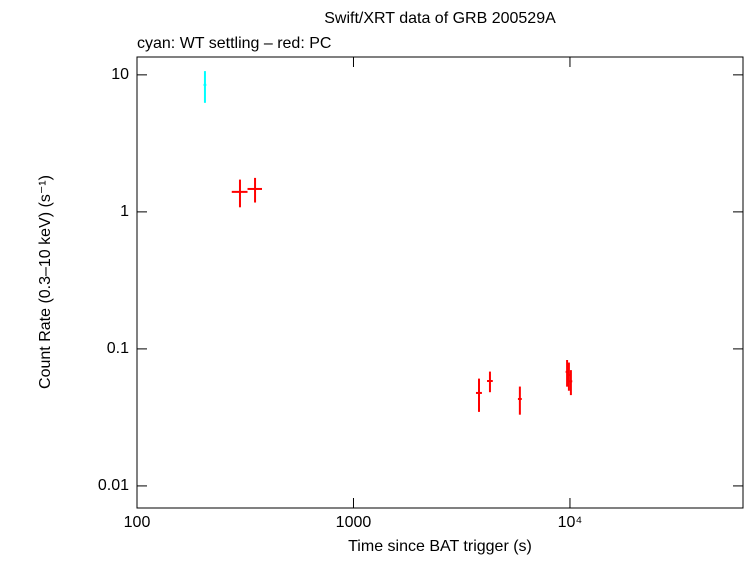 The height and width of the screenshot is (563, 746). I want to click on x-axis-label: Time since BAT trigger (s), so click(440, 546).